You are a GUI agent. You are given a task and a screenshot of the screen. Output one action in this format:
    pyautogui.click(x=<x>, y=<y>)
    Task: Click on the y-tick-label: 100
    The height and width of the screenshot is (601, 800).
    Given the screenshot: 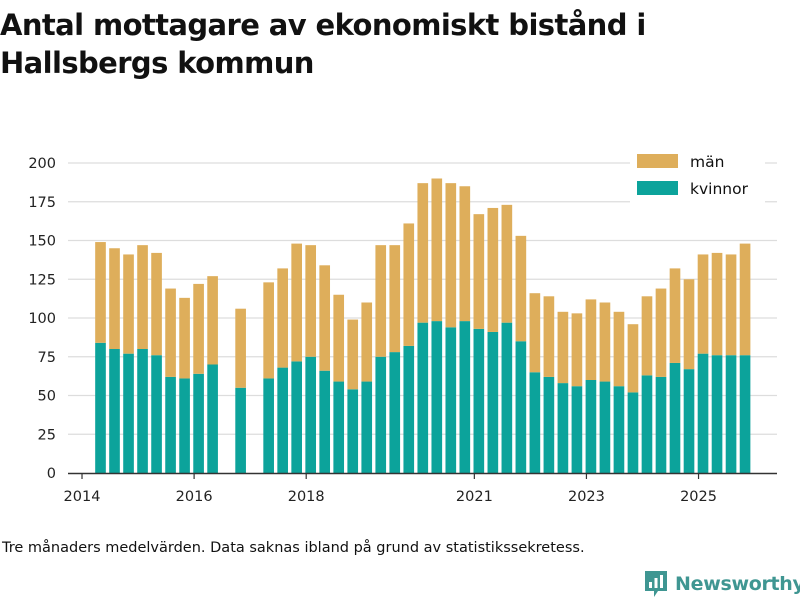 What is the action you would take?
    pyautogui.click(x=42, y=319)
    